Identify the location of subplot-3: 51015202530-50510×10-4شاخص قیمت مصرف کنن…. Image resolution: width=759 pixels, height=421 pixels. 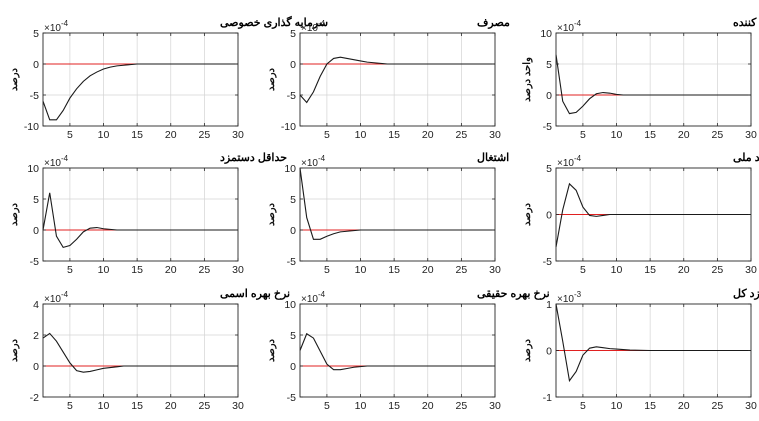
(640, 79).